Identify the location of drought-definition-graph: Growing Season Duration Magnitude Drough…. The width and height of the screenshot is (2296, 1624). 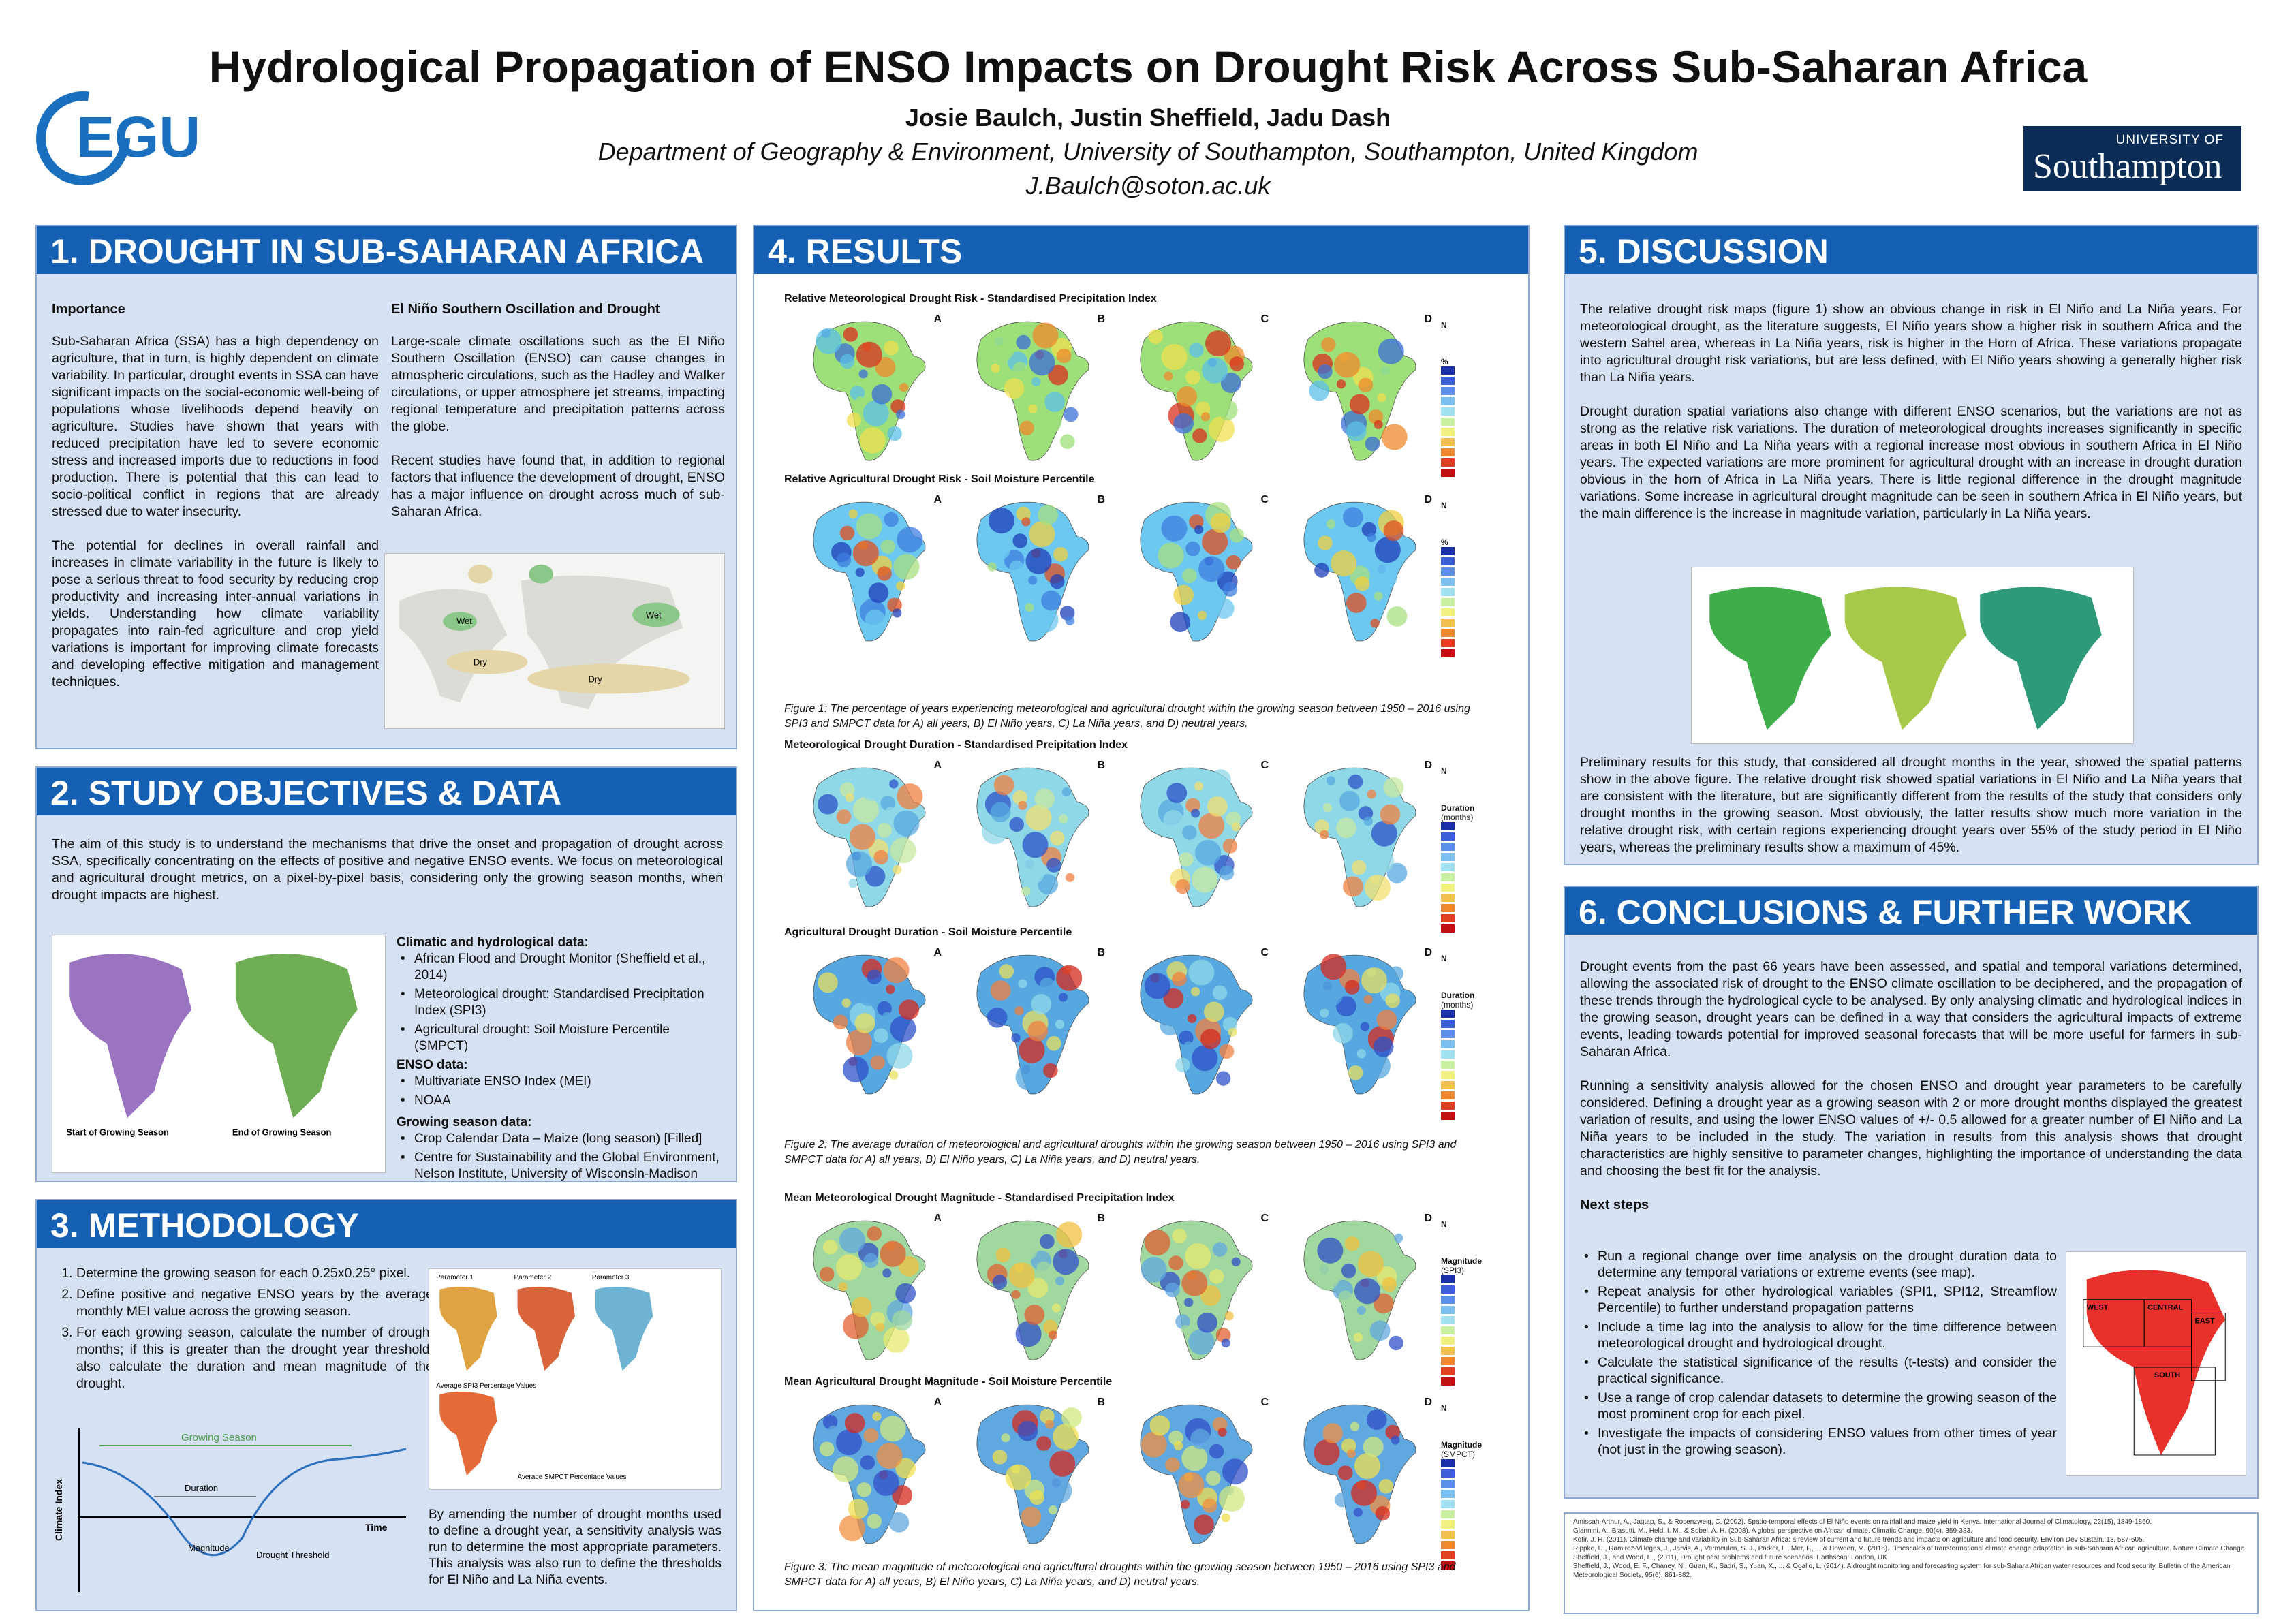
(230, 1510).